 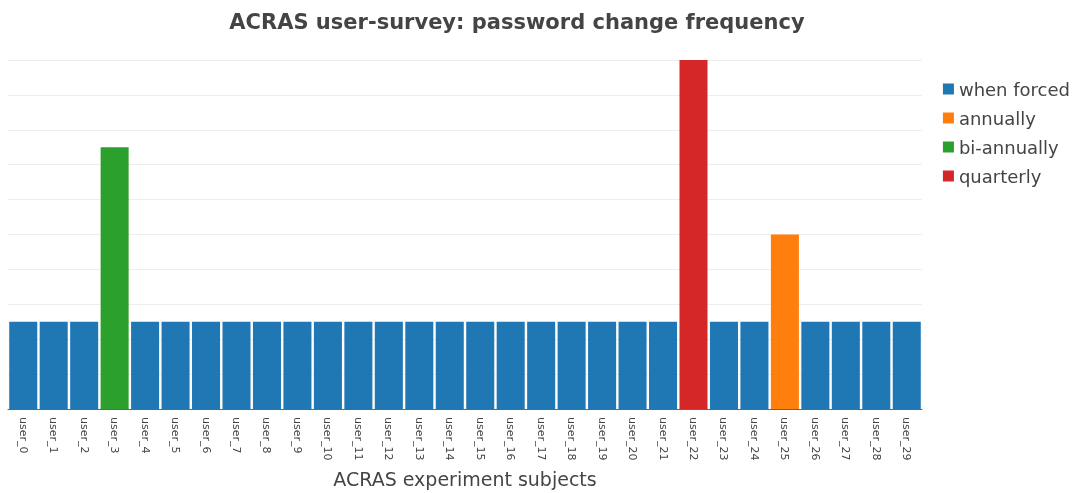 I want to click on x-tick-label: user_28, so click(x=876, y=439).